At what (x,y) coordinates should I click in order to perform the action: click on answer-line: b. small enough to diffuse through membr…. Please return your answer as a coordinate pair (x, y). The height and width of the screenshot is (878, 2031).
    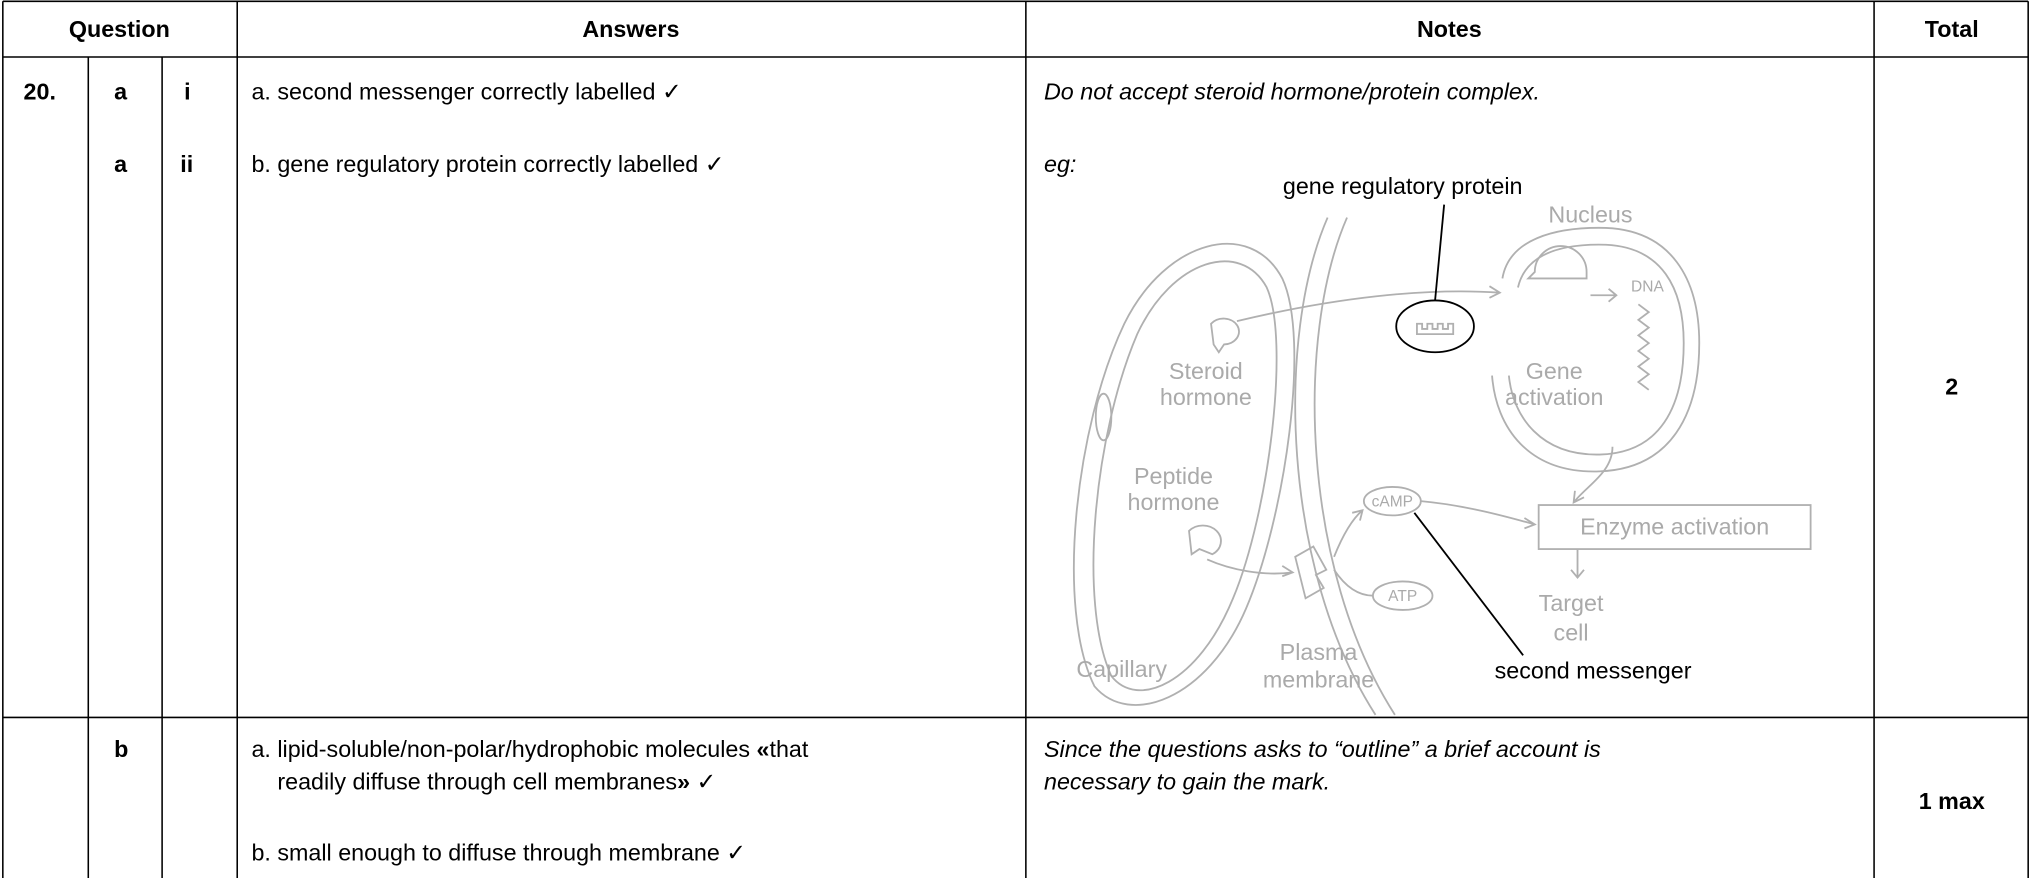
    Looking at the image, I should click on (498, 853).